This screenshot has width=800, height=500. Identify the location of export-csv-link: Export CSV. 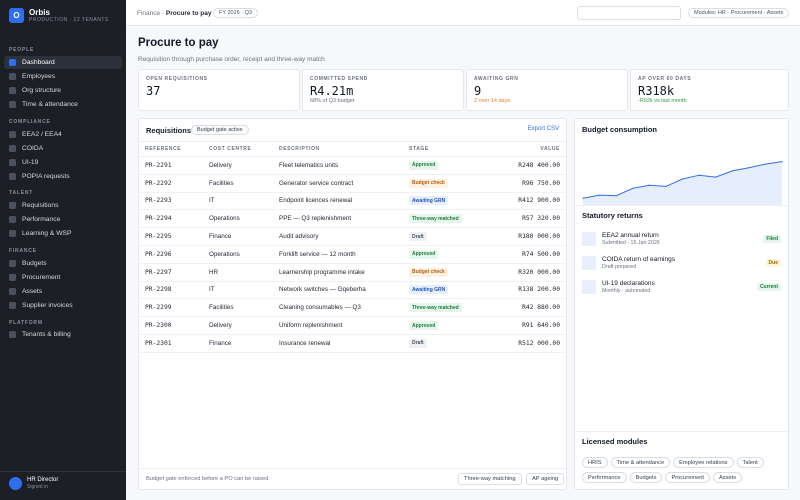
(543, 129).